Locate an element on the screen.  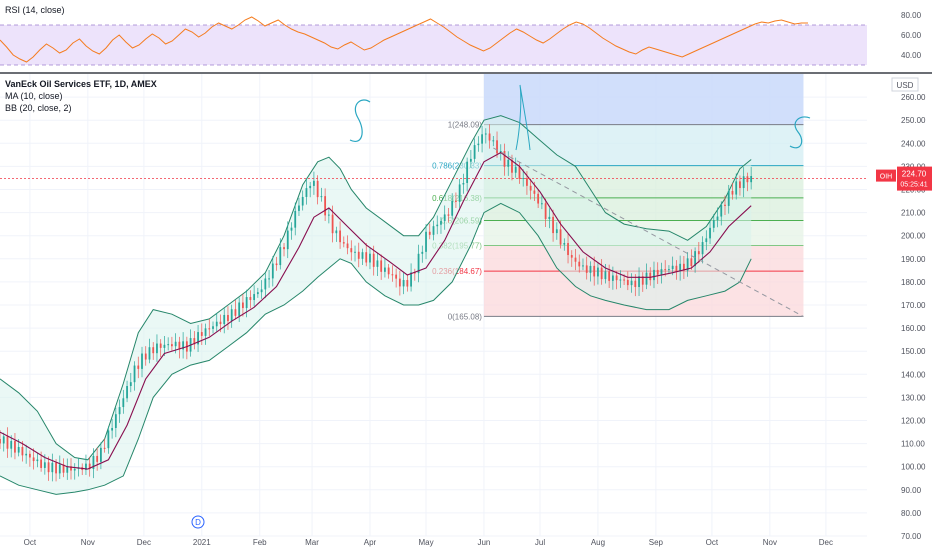
currency-label: USD is located at coordinates (905, 85).